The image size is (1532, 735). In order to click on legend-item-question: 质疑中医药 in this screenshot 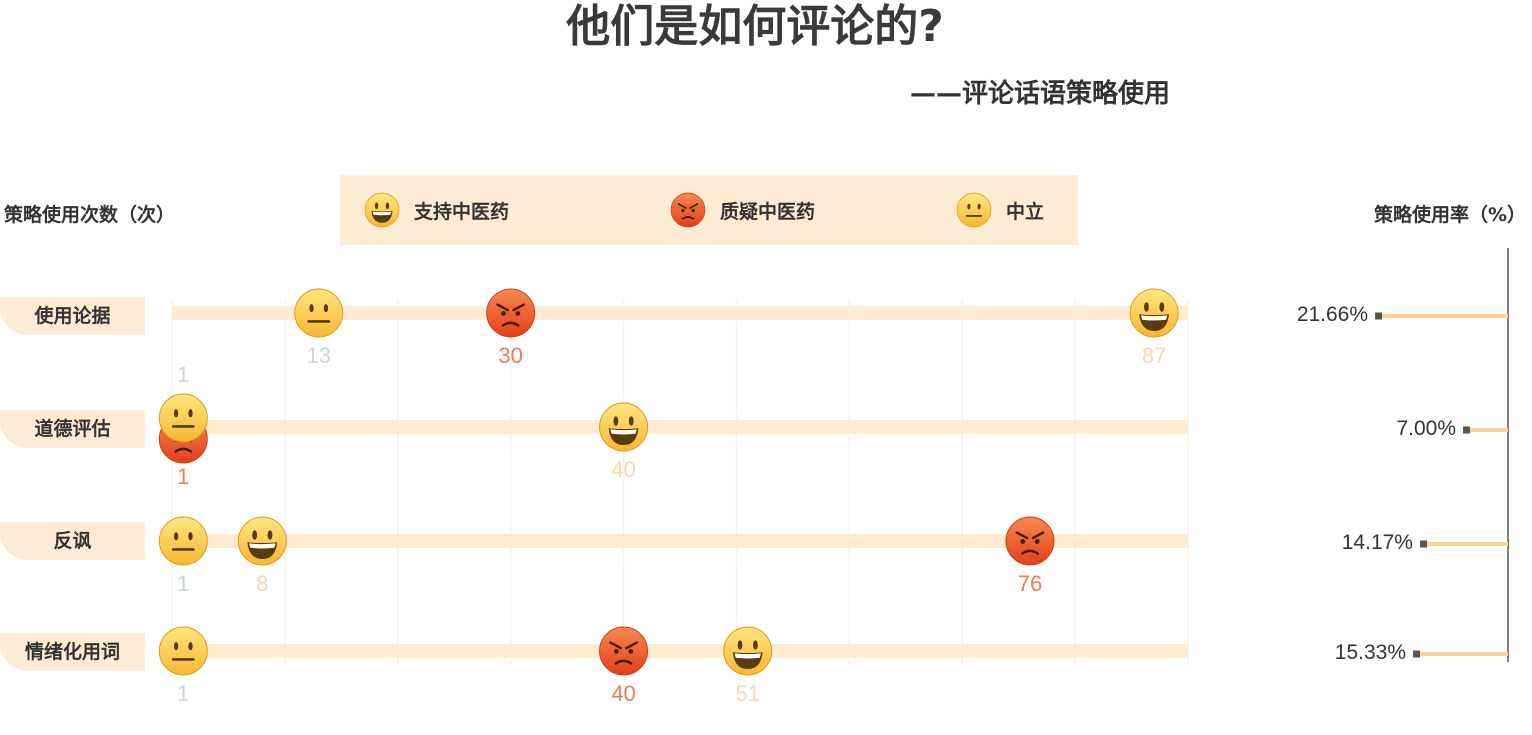, I will do `click(742, 210)`.